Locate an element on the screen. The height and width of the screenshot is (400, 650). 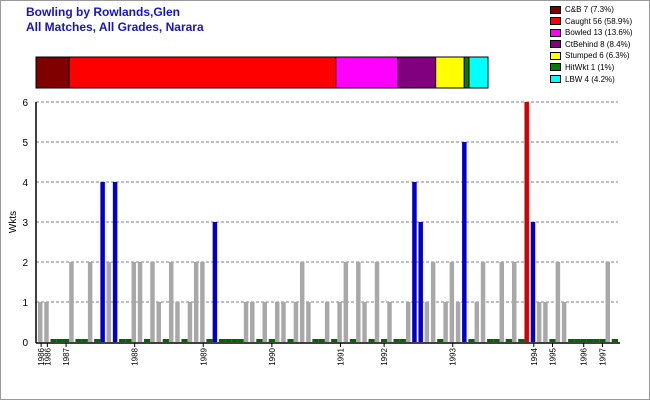
legend-label: LBW 4 (4.2%) is located at coordinates (590, 79).